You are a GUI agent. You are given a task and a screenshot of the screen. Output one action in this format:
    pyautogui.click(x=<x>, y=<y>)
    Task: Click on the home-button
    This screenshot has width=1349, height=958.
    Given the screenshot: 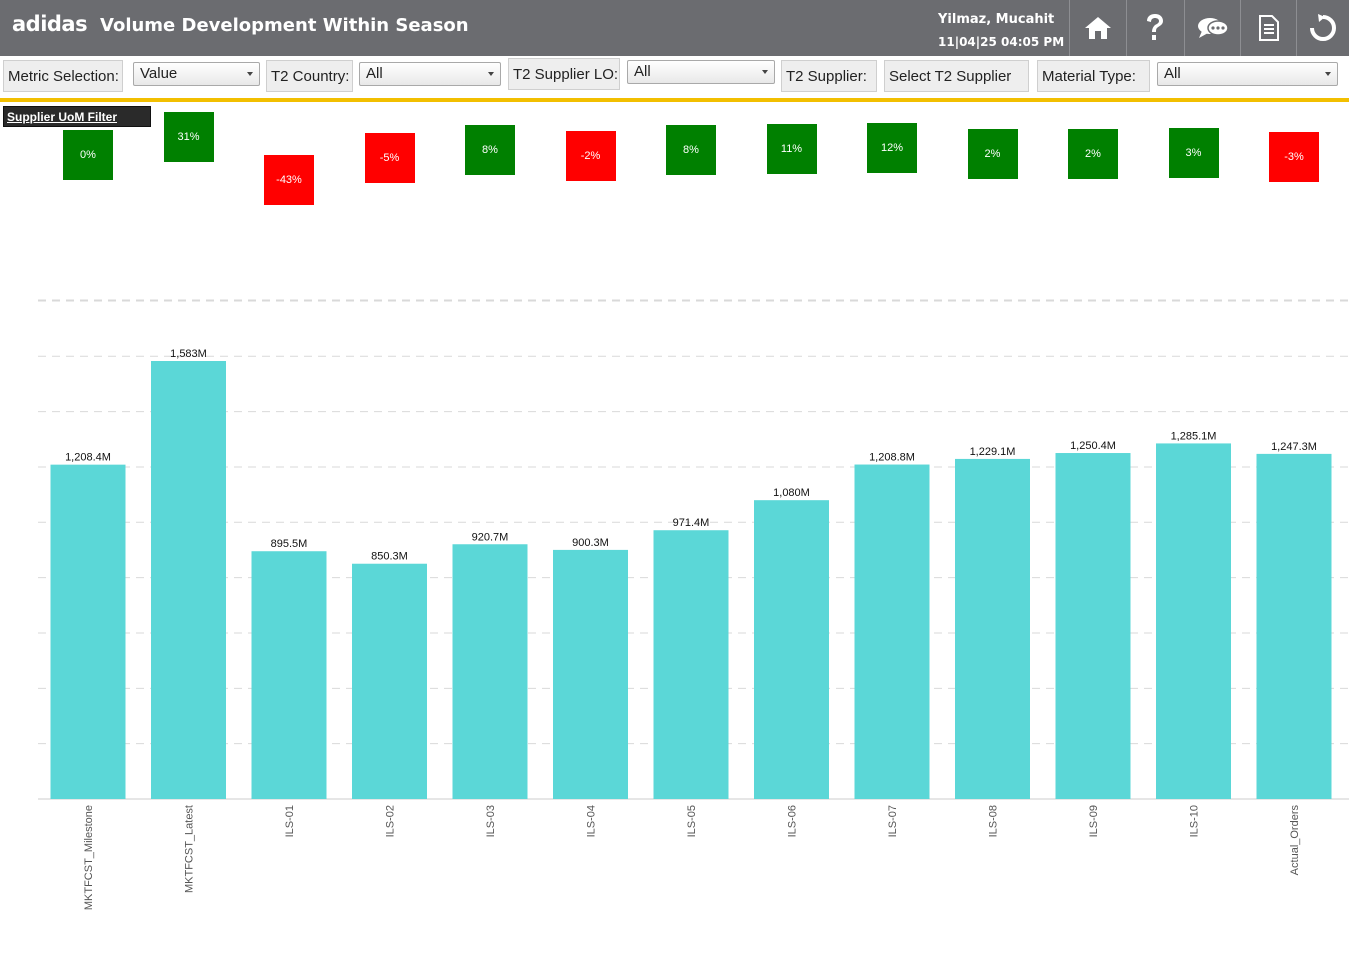 What is the action you would take?
    pyautogui.click(x=1097, y=28)
    